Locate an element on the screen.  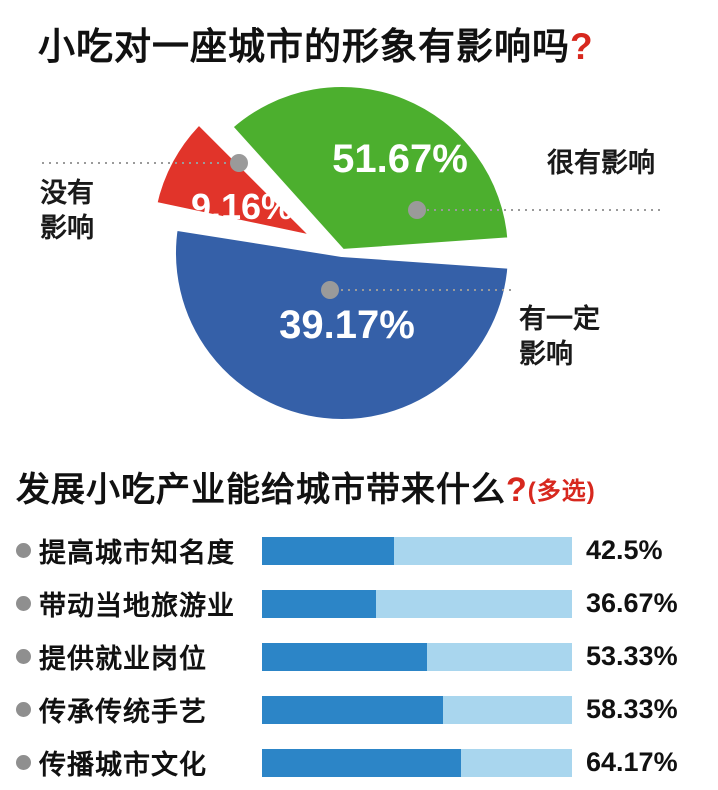
bar-value-label: 36.67% is located at coordinates (632, 603).